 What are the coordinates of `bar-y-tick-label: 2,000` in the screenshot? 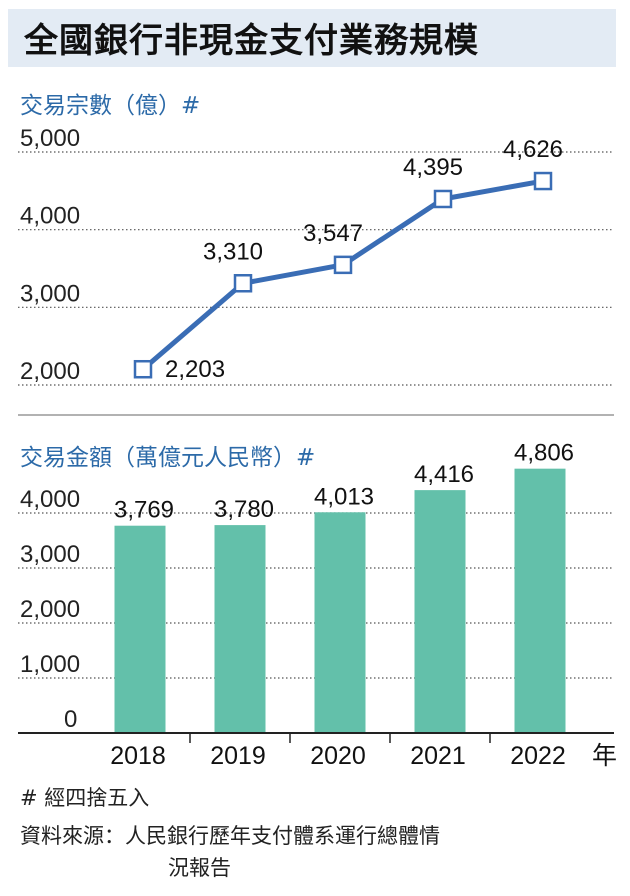 It's located at (50, 609).